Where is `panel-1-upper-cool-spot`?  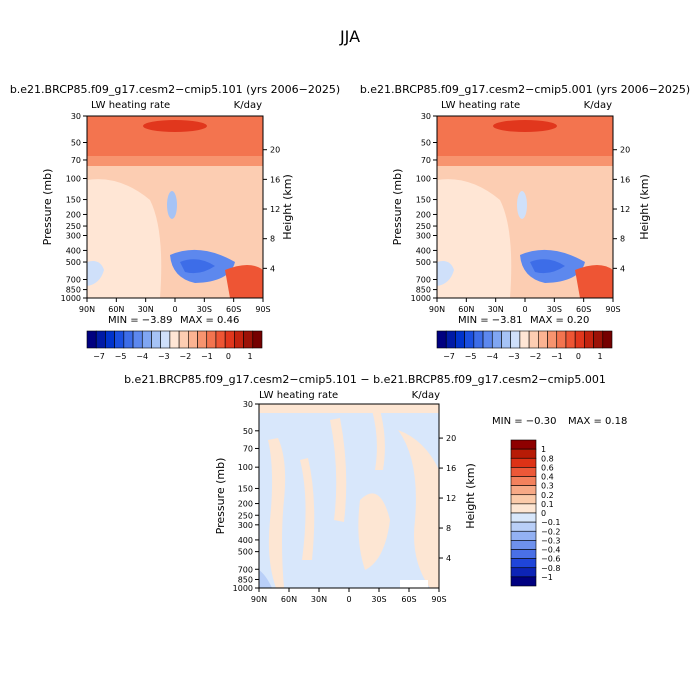
panel-1-upper-cool-spot is located at coordinates (172, 205).